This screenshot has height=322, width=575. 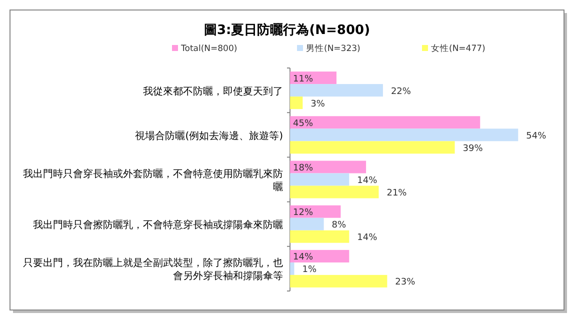 I want to click on legend-label: Total(N=800), so click(x=209, y=49).